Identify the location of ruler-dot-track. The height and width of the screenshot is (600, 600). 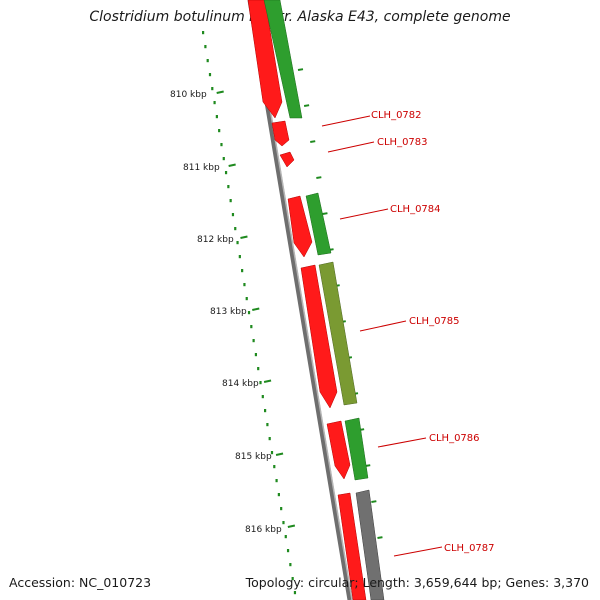
(249, 313).